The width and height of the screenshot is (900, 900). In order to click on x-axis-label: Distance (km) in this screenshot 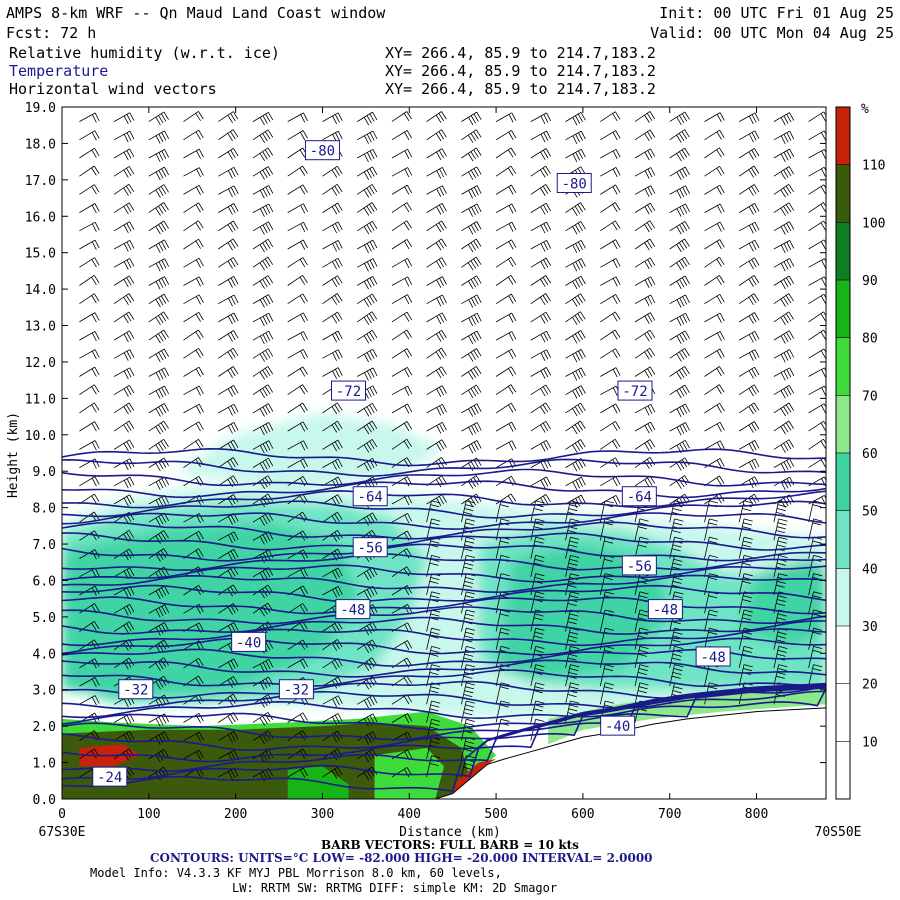, I will do `click(450, 832)`.